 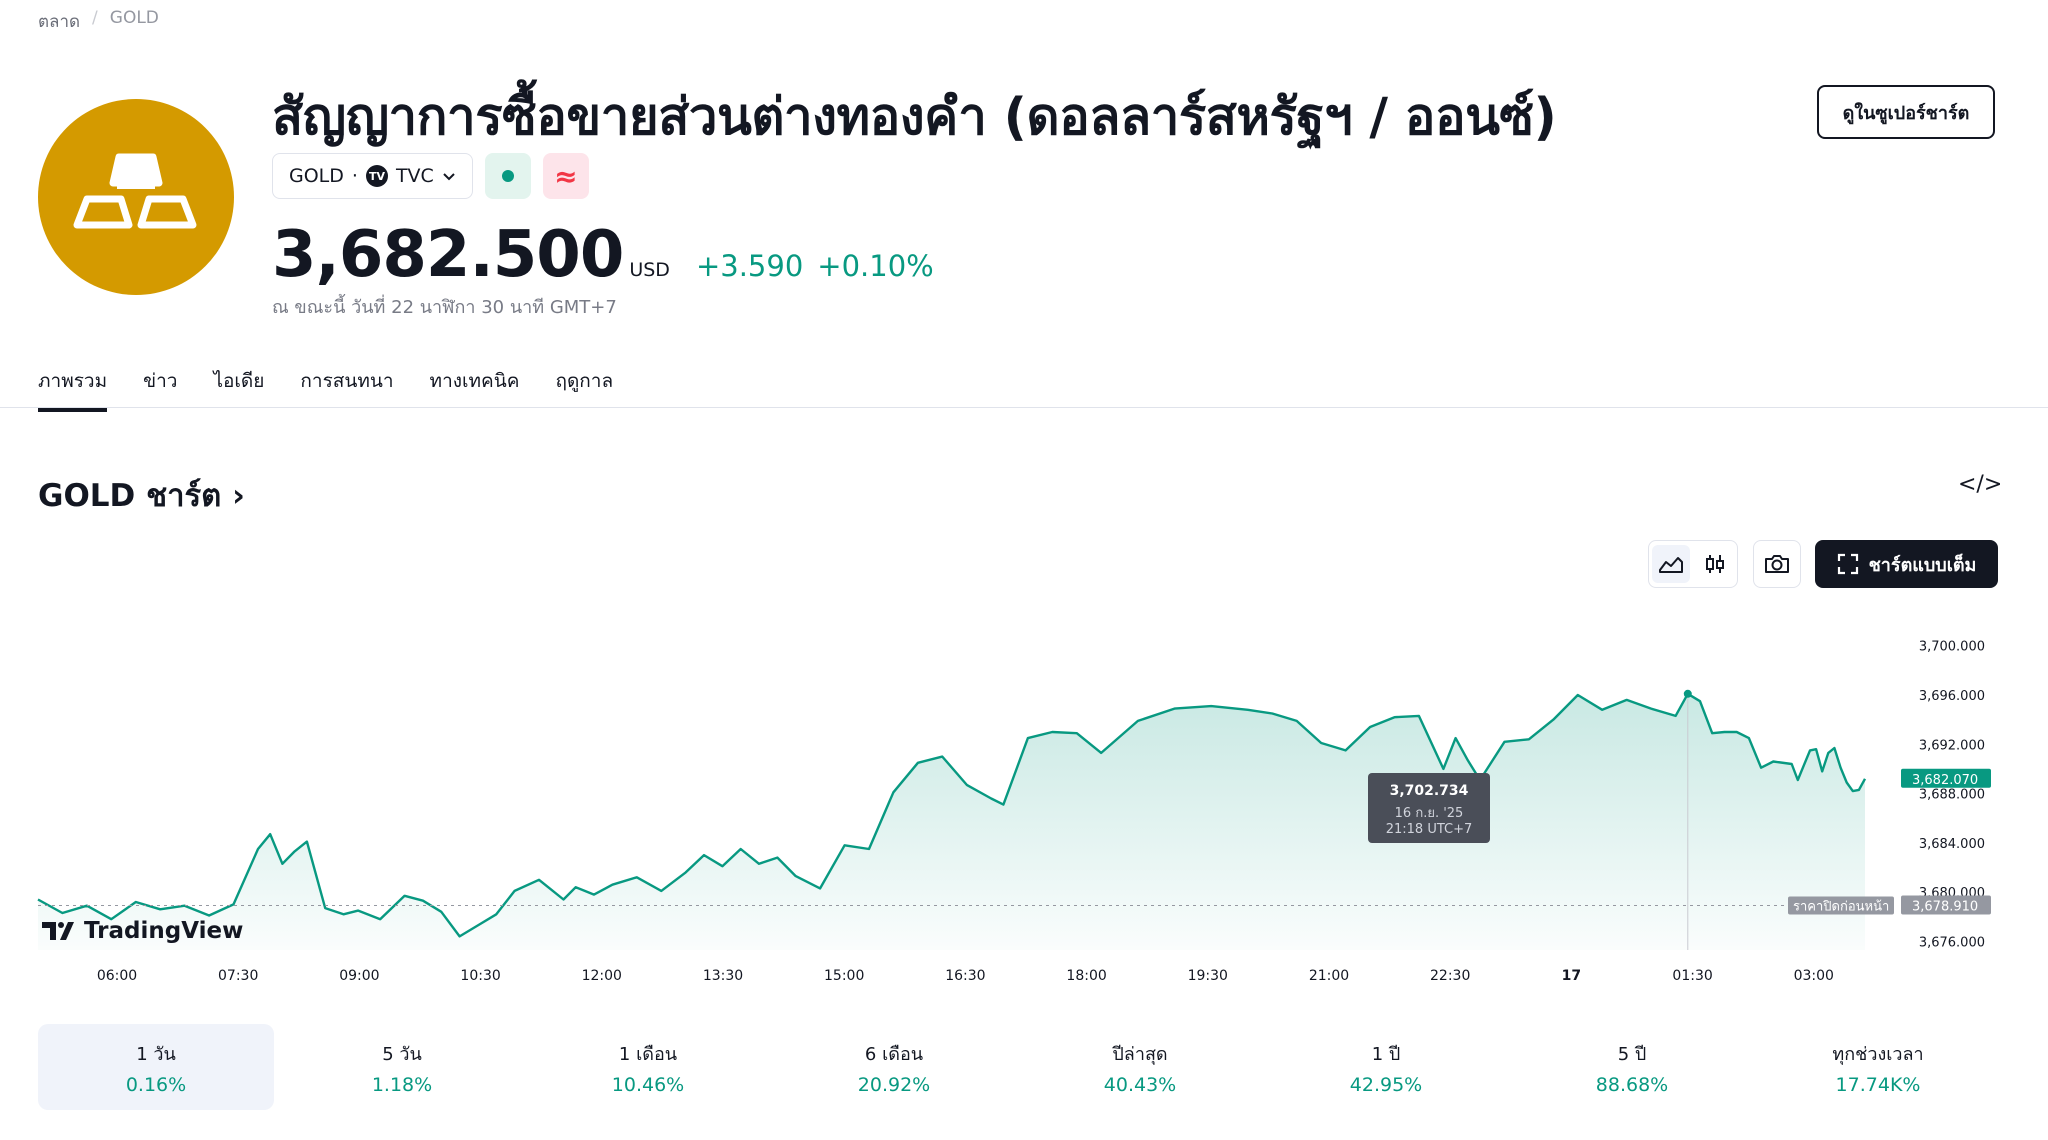 What do you see at coordinates (402, 1054) in the screenshot?
I see `period-label: 5 วัน` at bounding box center [402, 1054].